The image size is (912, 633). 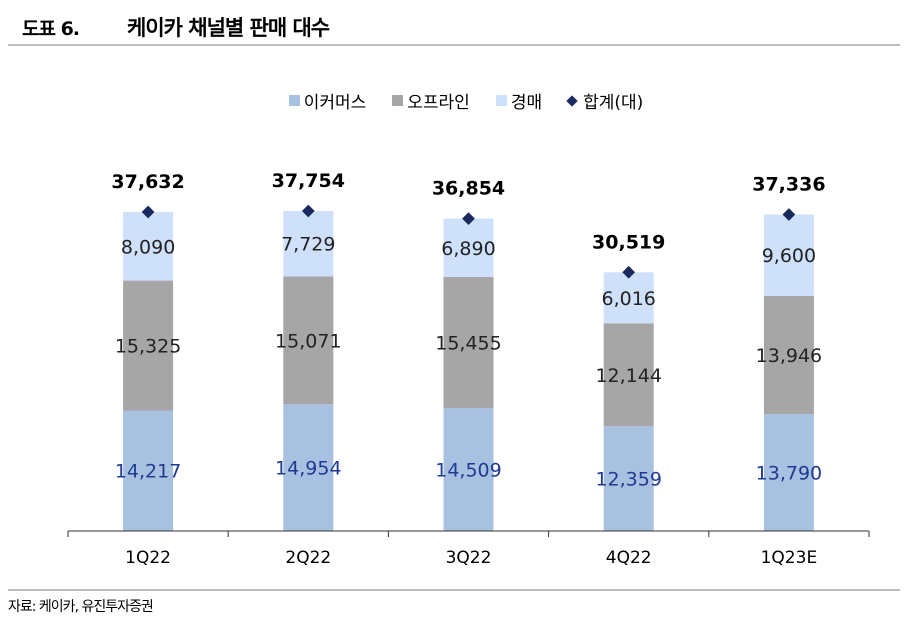 What do you see at coordinates (526, 103) in the screenshot?
I see `legend-label: 경매` at bounding box center [526, 103].